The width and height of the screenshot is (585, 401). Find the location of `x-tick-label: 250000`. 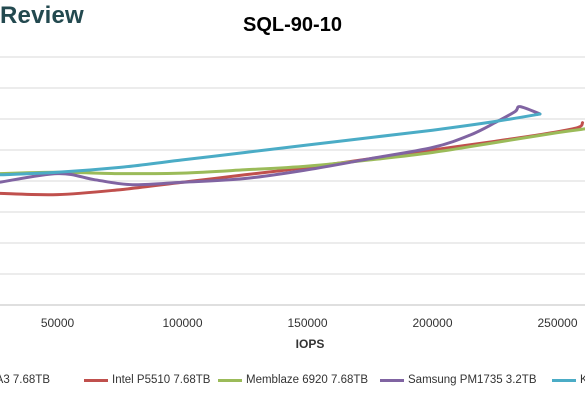

x-tick-label: 250000 is located at coordinates (557, 323).